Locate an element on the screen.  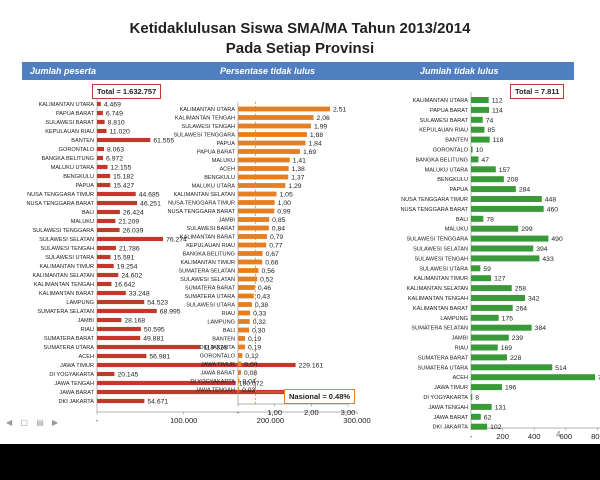
category-label: MALUKU is located at coordinates (223, 161).